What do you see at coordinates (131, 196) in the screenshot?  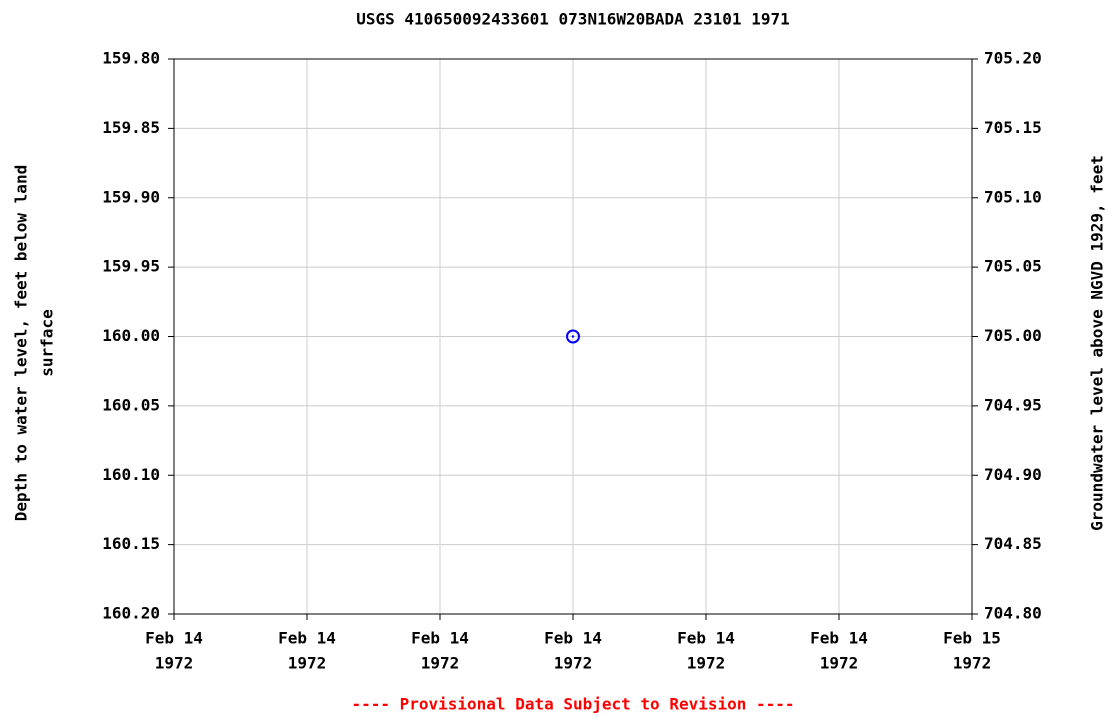 I see `y-tick-label: 159.90` at bounding box center [131, 196].